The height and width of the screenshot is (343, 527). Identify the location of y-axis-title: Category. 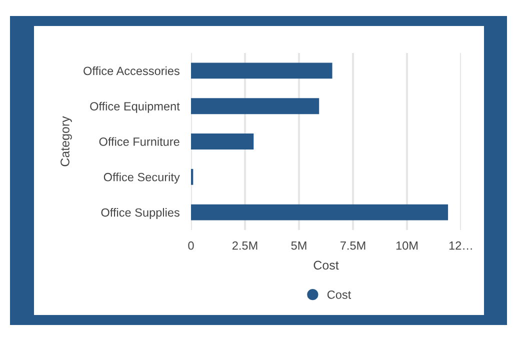
(66, 141).